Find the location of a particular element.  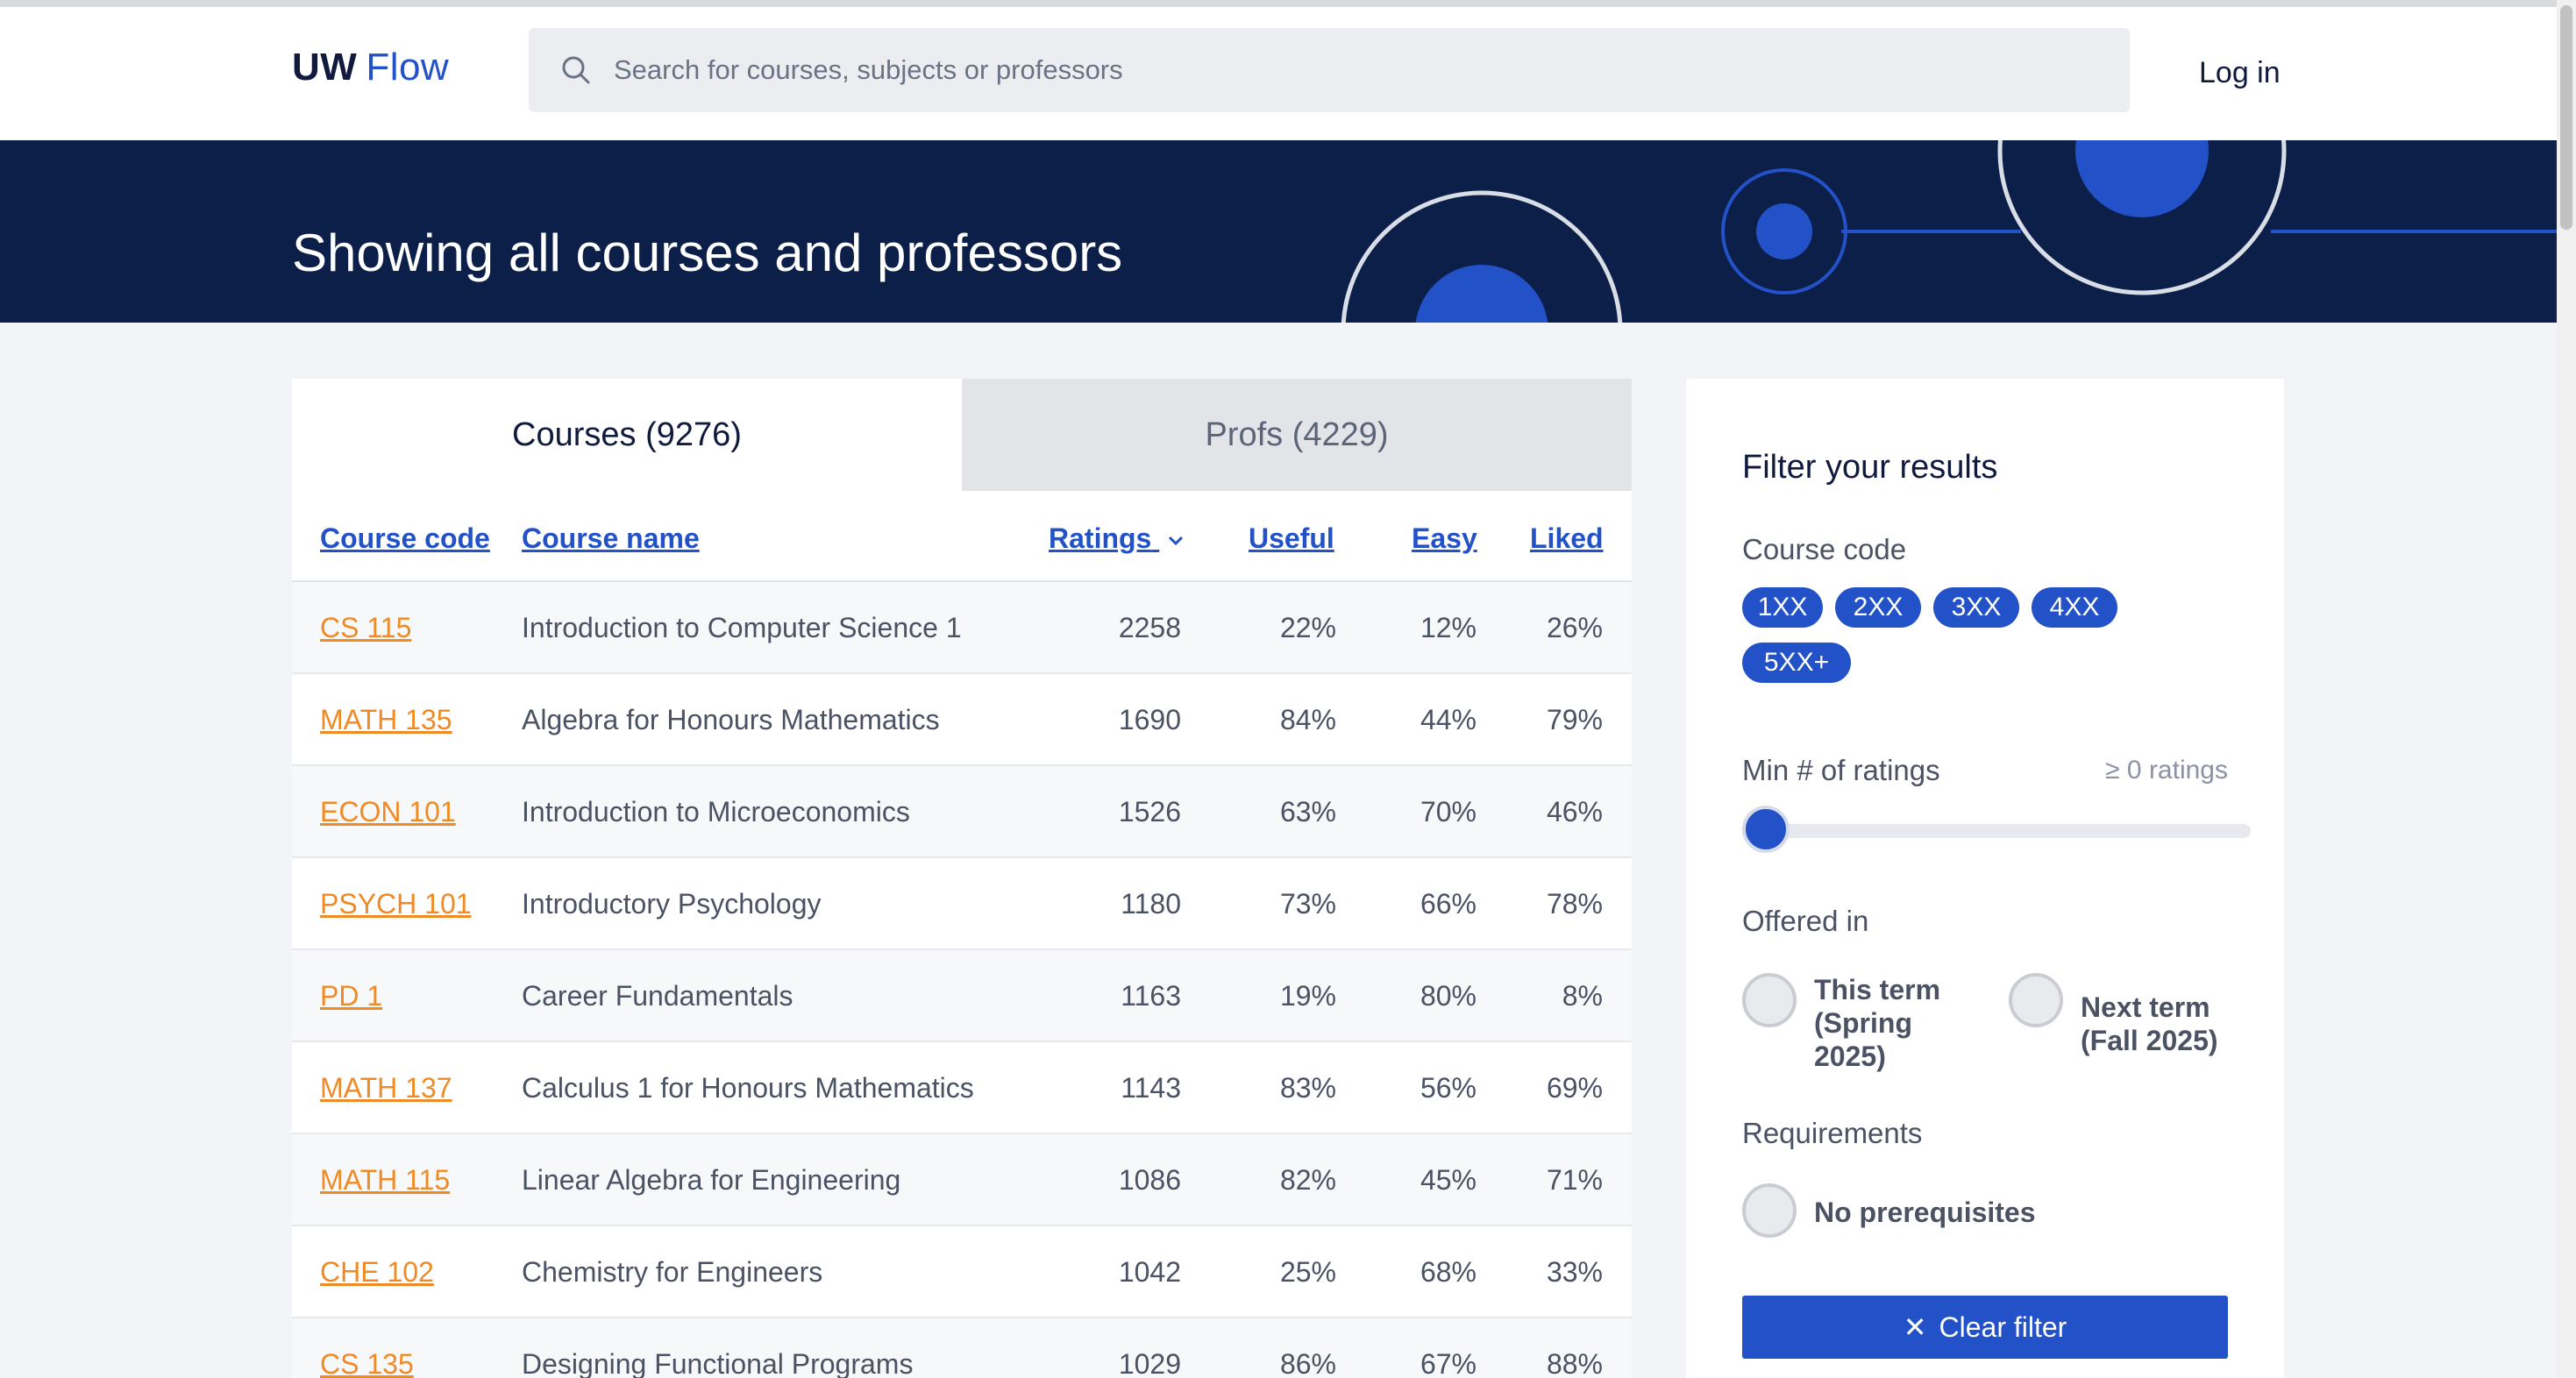

min-ratings-slider is located at coordinates (1996, 831).